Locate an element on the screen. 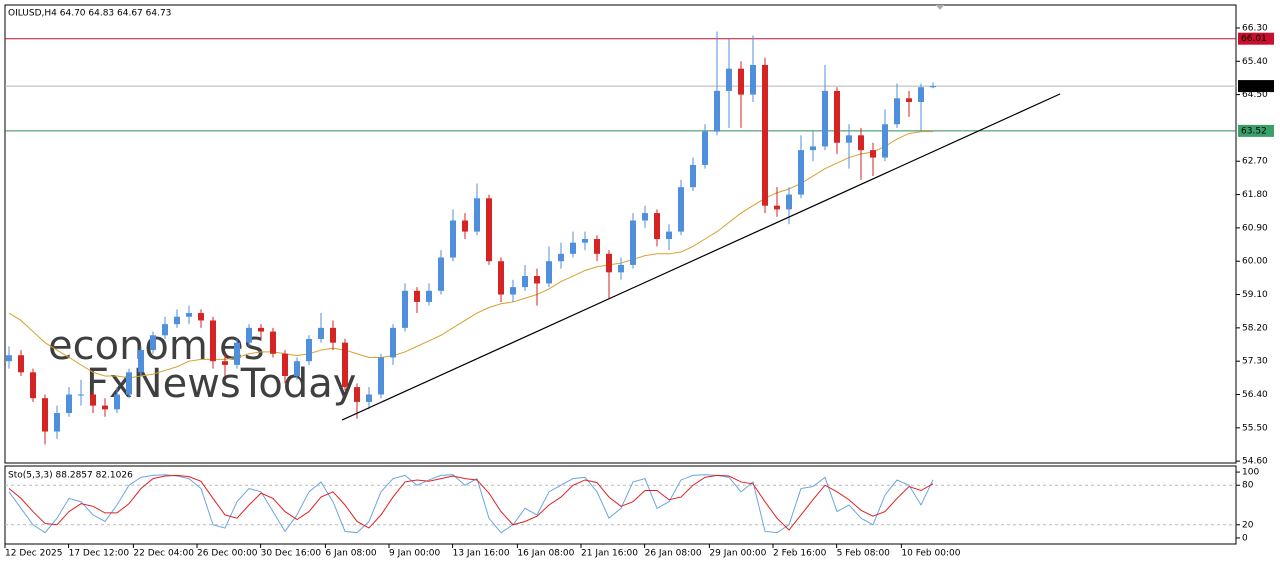 The width and height of the screenshot is (1280, 567). x-tick-label: 29 Jan 00:00 is located at coordinates (737, 554).